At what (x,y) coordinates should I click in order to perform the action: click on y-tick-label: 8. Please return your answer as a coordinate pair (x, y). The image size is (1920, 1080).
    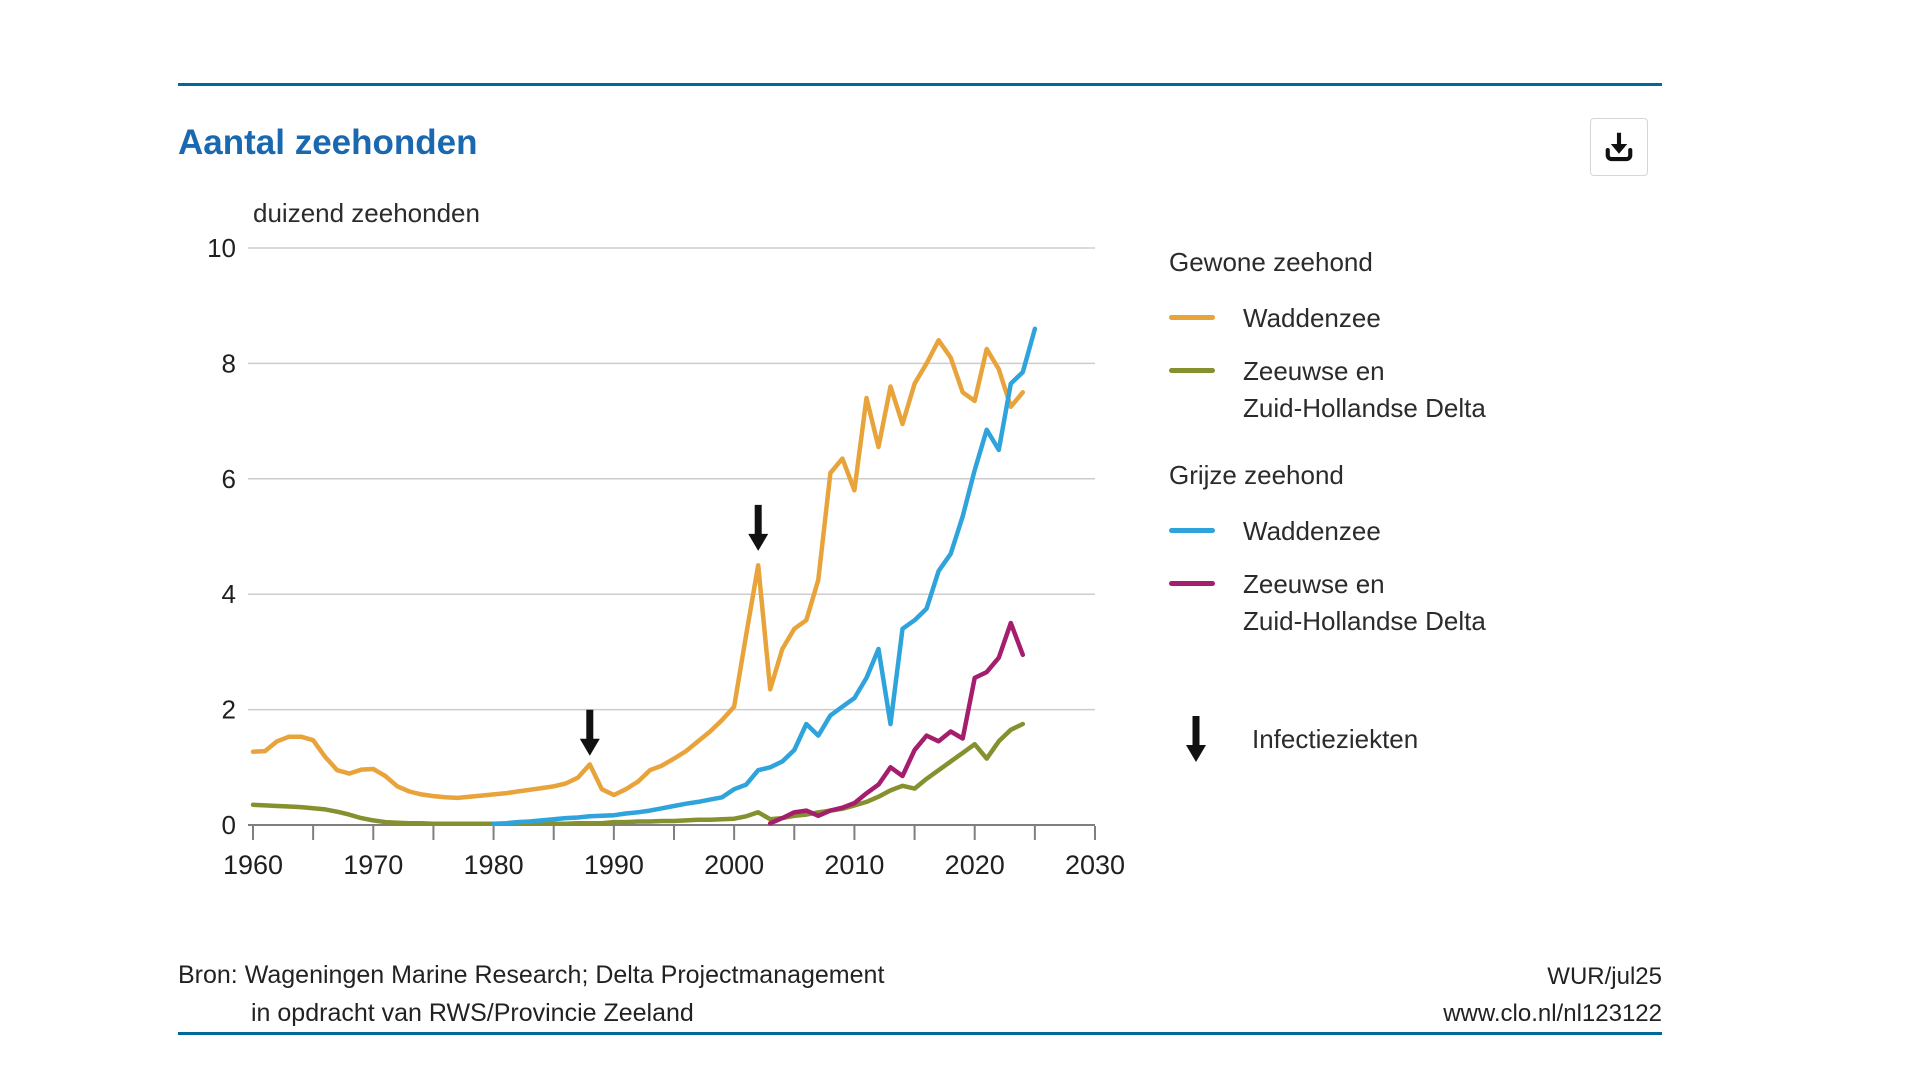
    Looking at the image, I should click on (229, 363).